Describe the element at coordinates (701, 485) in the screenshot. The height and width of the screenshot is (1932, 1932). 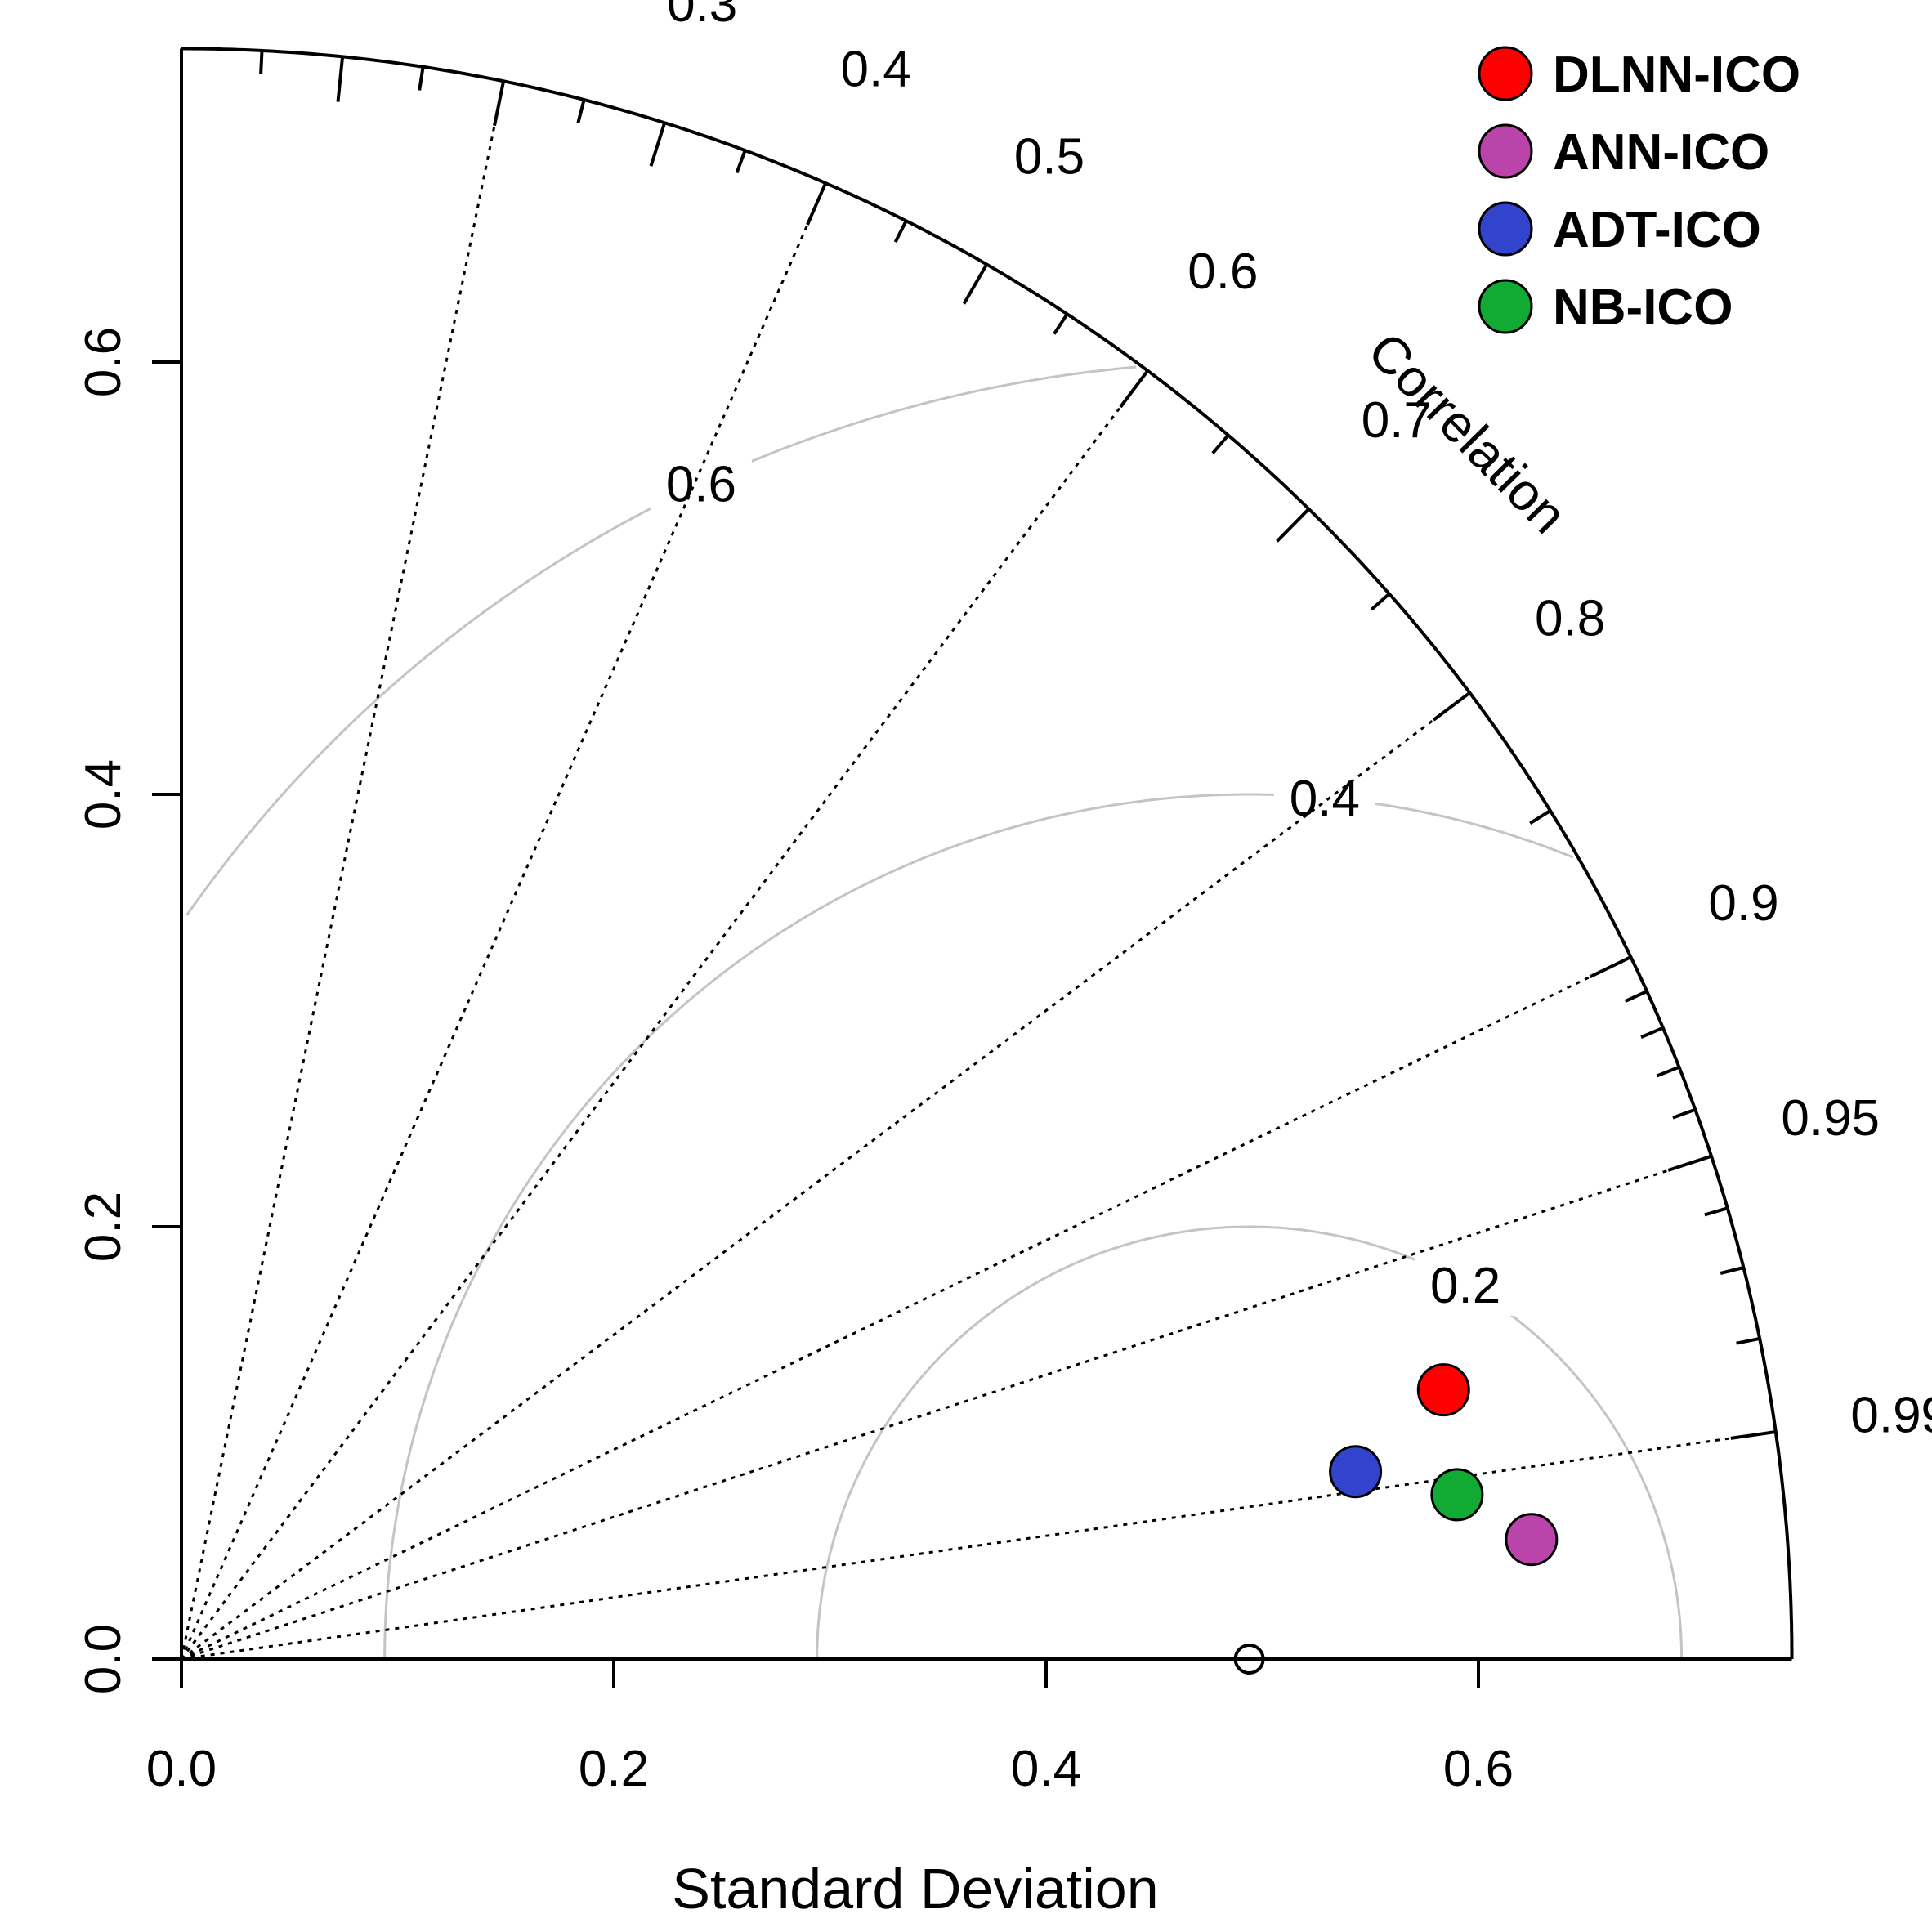
I see `rms-label: 0.6` at that location.